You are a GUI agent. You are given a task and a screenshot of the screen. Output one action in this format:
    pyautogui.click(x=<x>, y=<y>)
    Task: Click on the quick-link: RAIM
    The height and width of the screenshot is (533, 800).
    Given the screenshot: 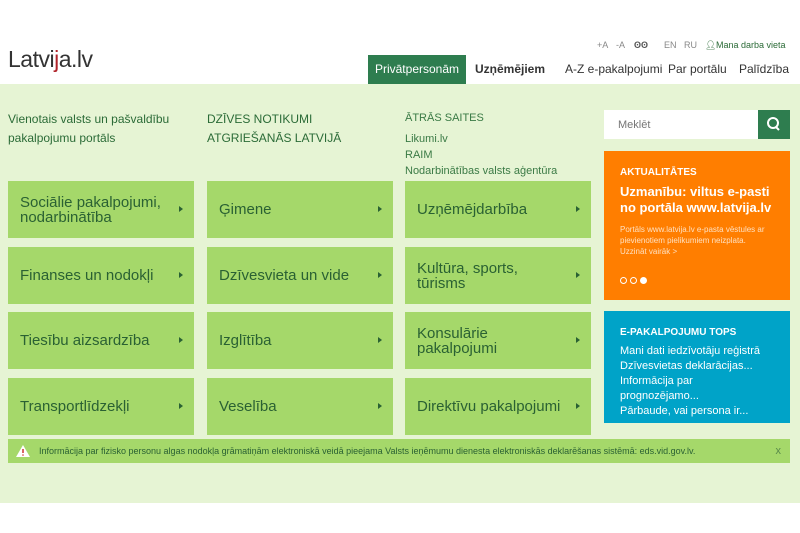 What is the action you would take?
    pyautogui.click(x=419, y=155)
    